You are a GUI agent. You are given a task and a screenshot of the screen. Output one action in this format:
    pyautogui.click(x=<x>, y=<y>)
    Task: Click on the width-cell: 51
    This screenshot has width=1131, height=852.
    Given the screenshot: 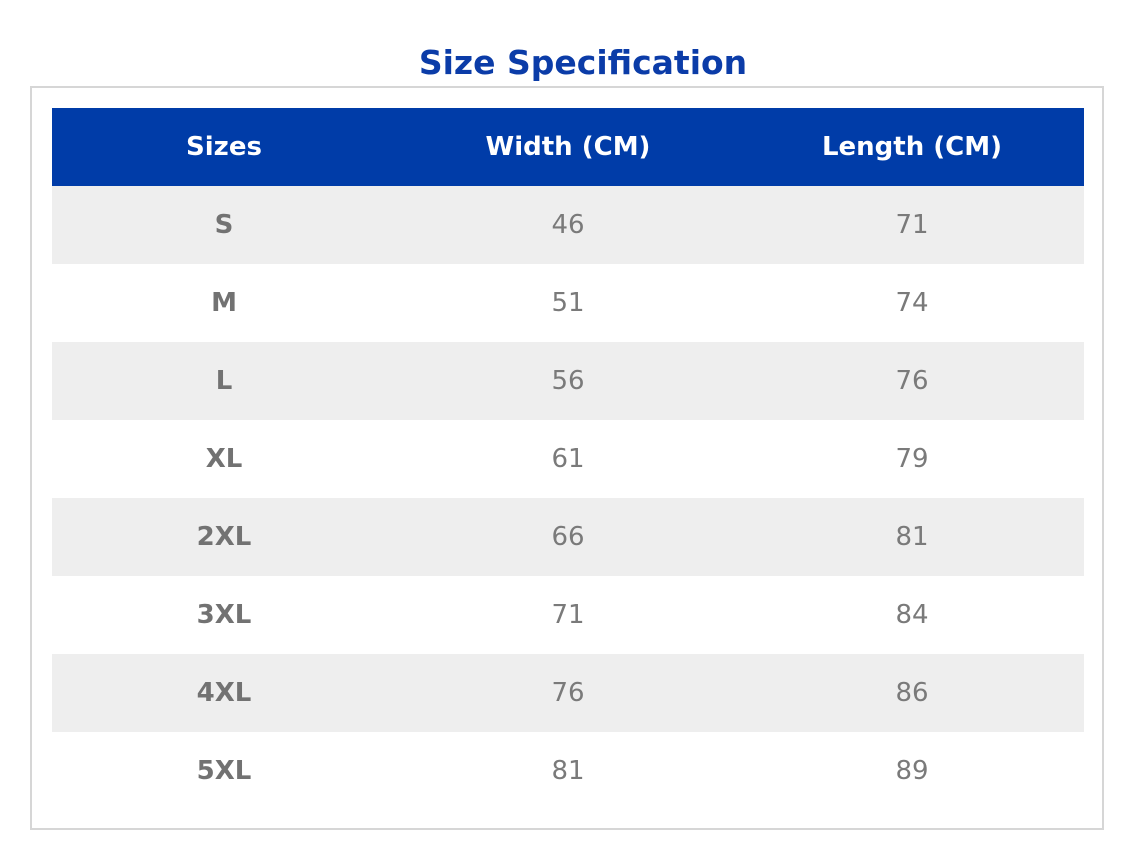 What is the action you would take?
    pyautogui.click(x=568, y=303)
    